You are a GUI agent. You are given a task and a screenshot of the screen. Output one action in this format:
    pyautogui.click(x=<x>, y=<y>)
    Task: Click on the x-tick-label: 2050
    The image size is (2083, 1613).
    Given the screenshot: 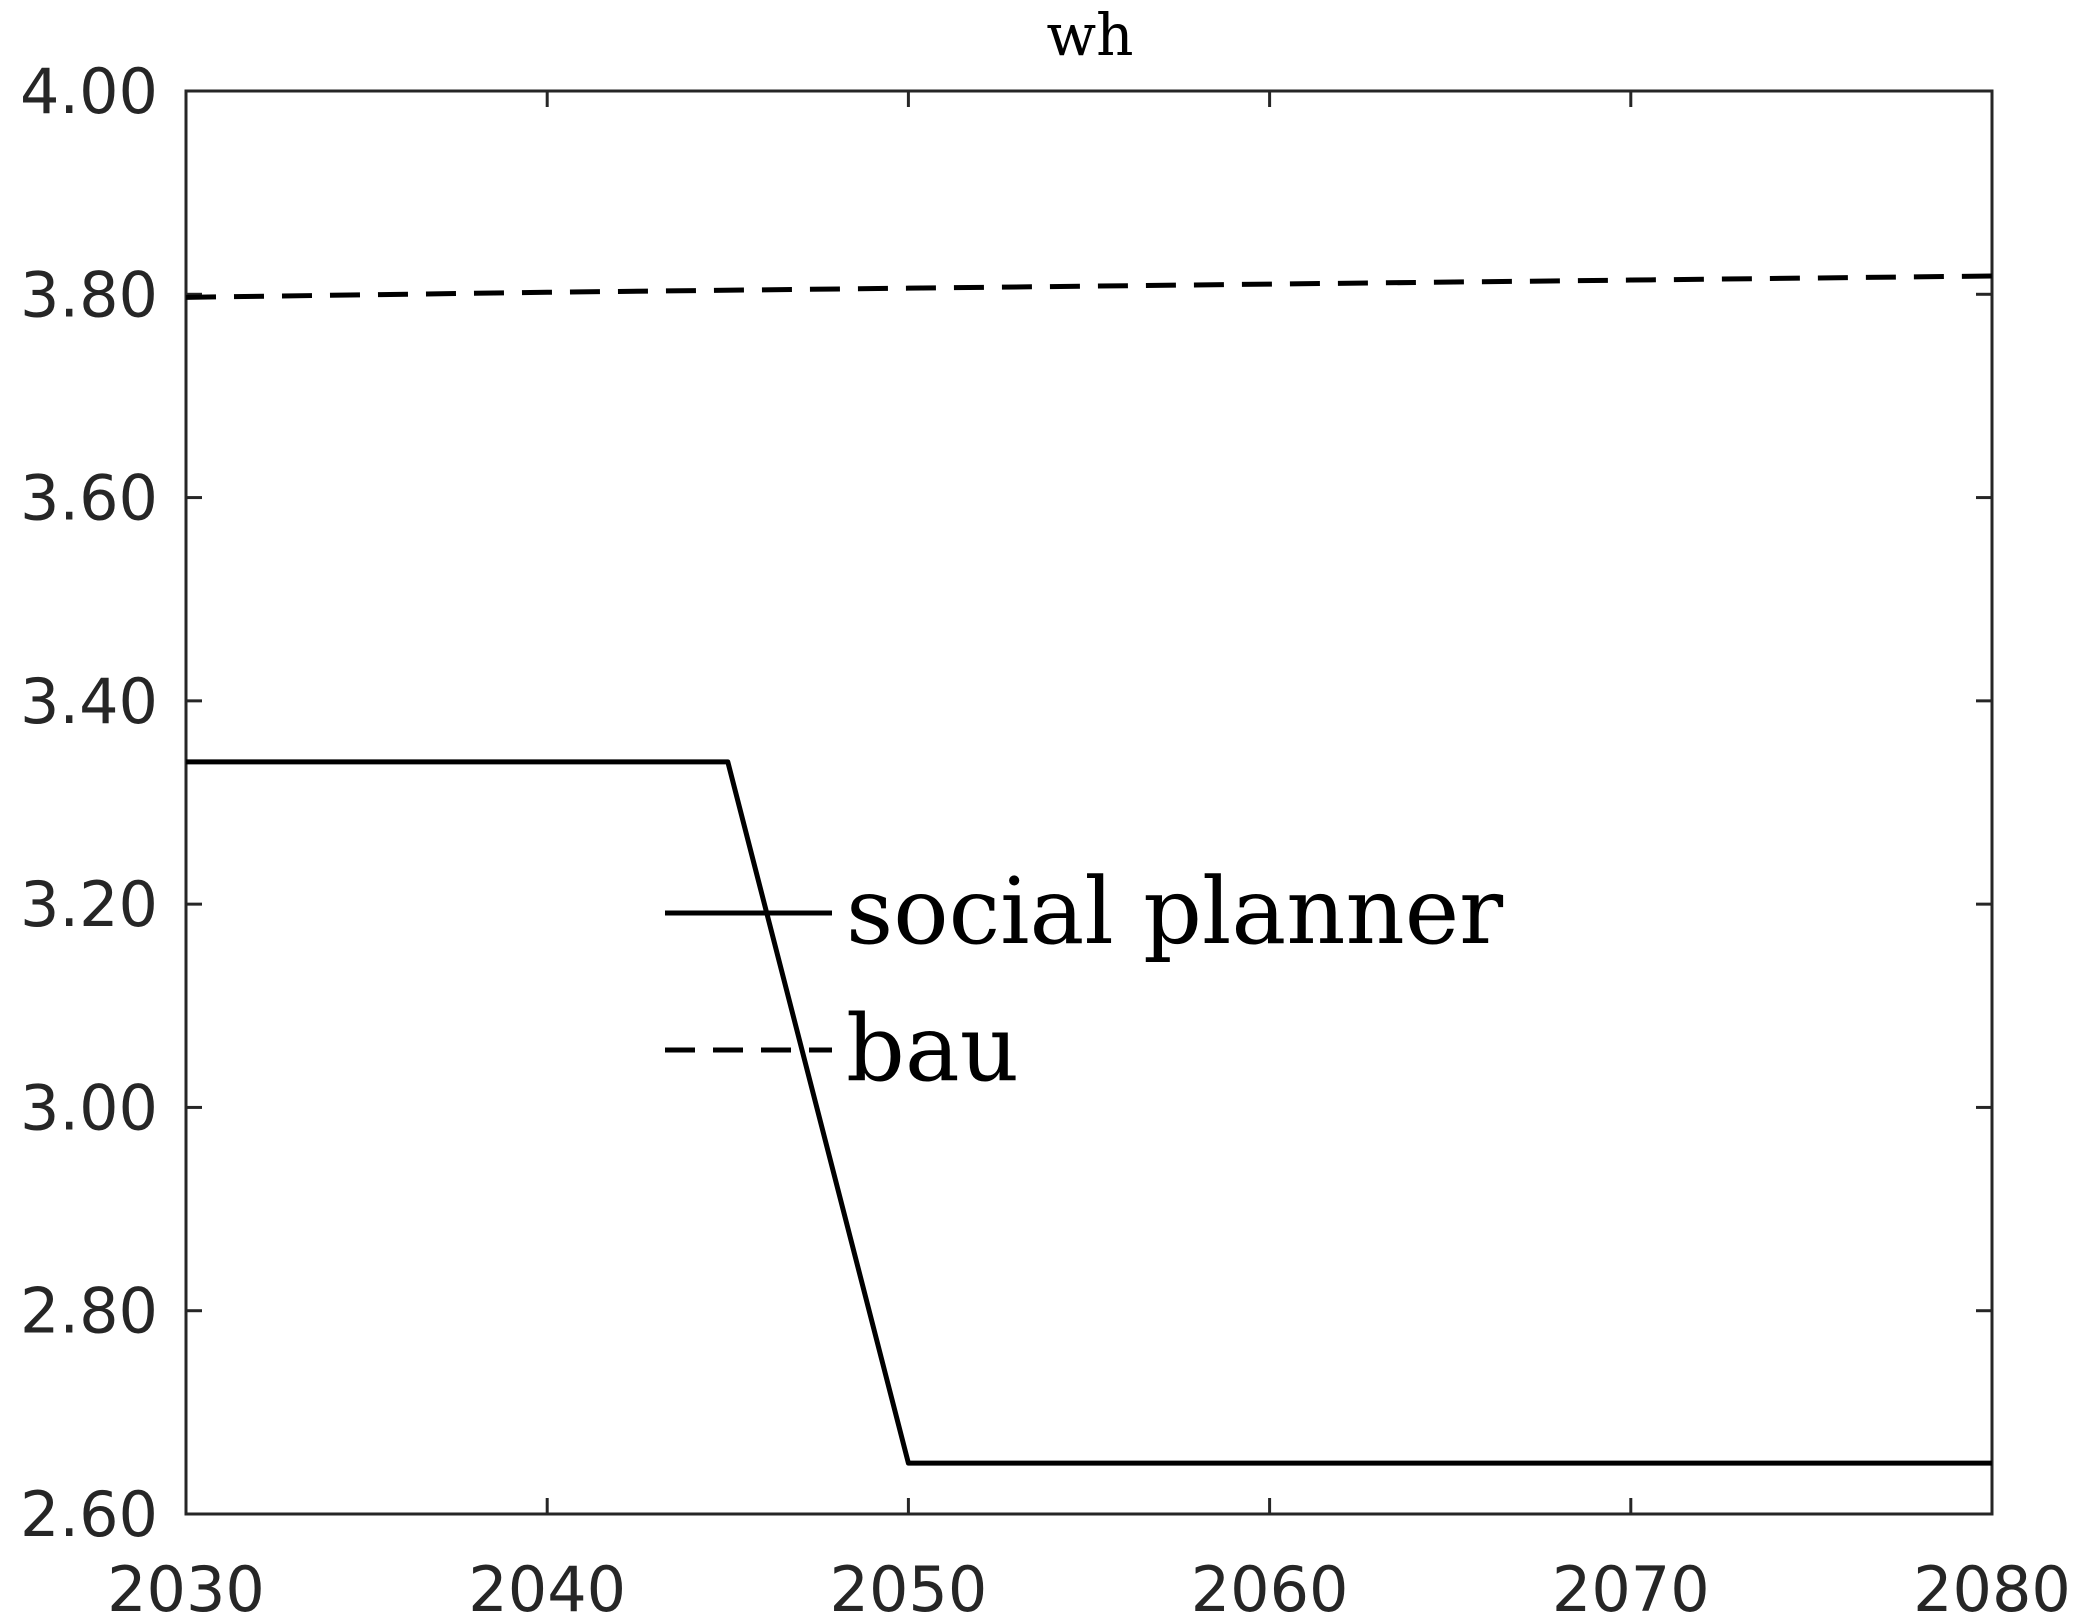 What is the action you would take?
    pyautogui.click(x=909, y=1583)
    